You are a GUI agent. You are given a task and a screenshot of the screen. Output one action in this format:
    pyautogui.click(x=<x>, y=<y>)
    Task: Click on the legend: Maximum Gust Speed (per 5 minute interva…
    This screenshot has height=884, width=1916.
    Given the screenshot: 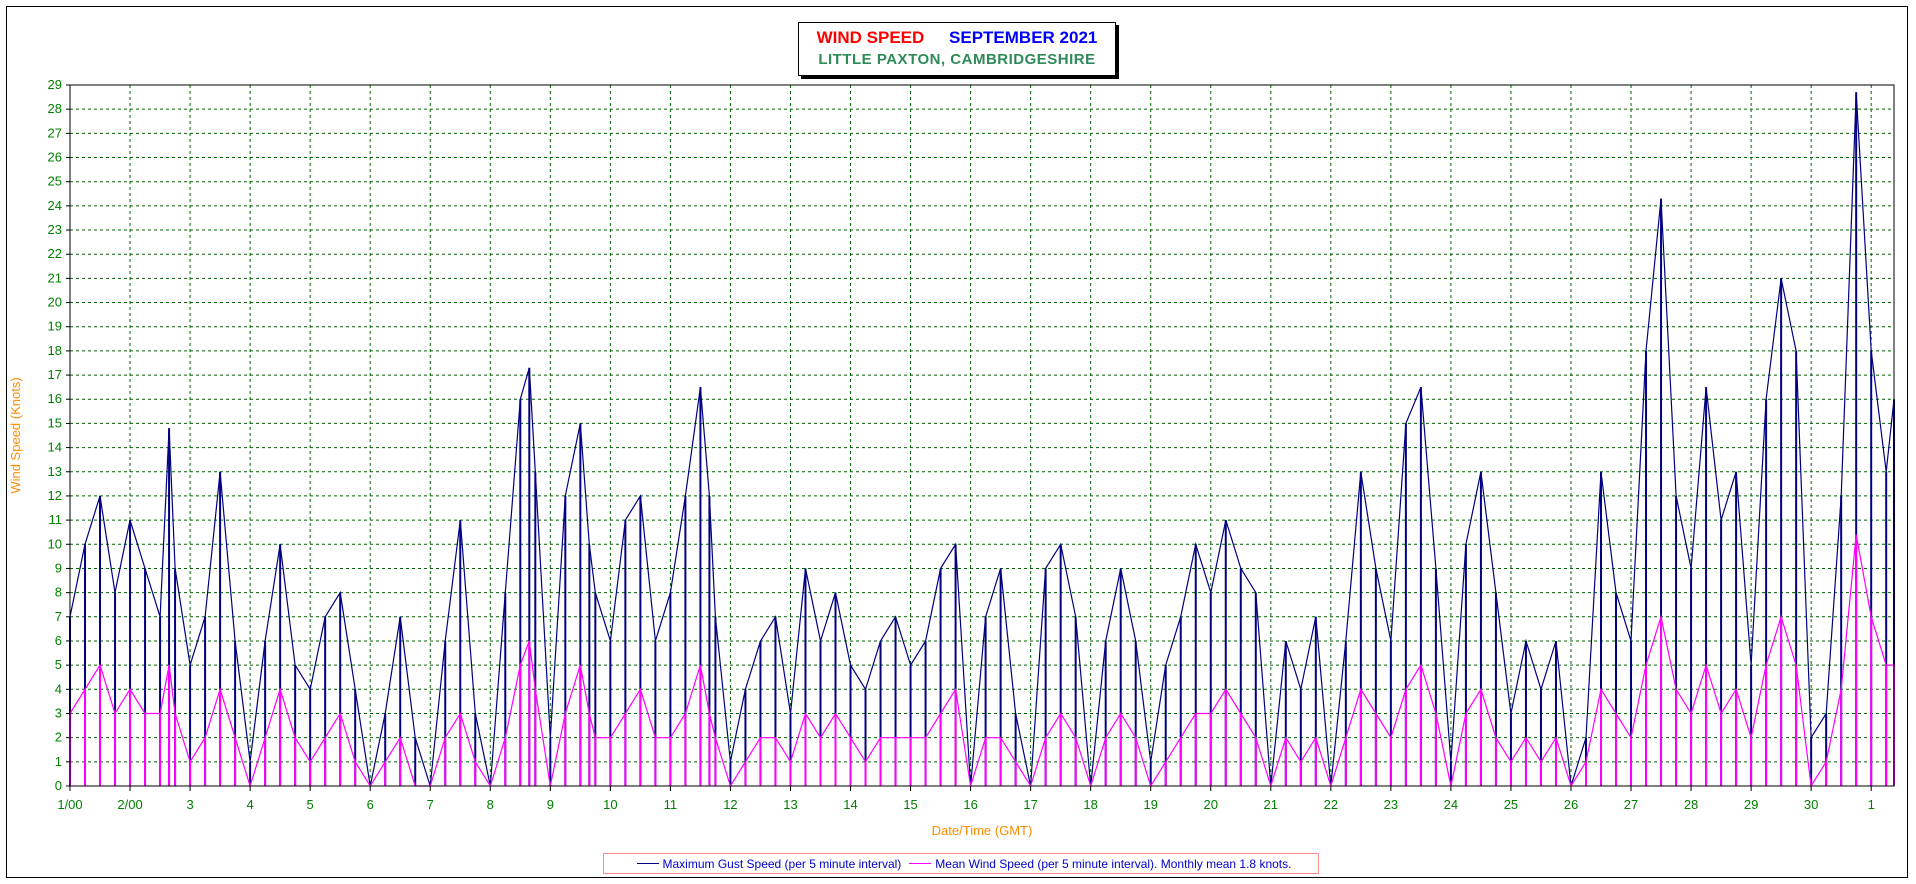 What is the action you would take?
    pyautogui.click(x=961, y=863)
    